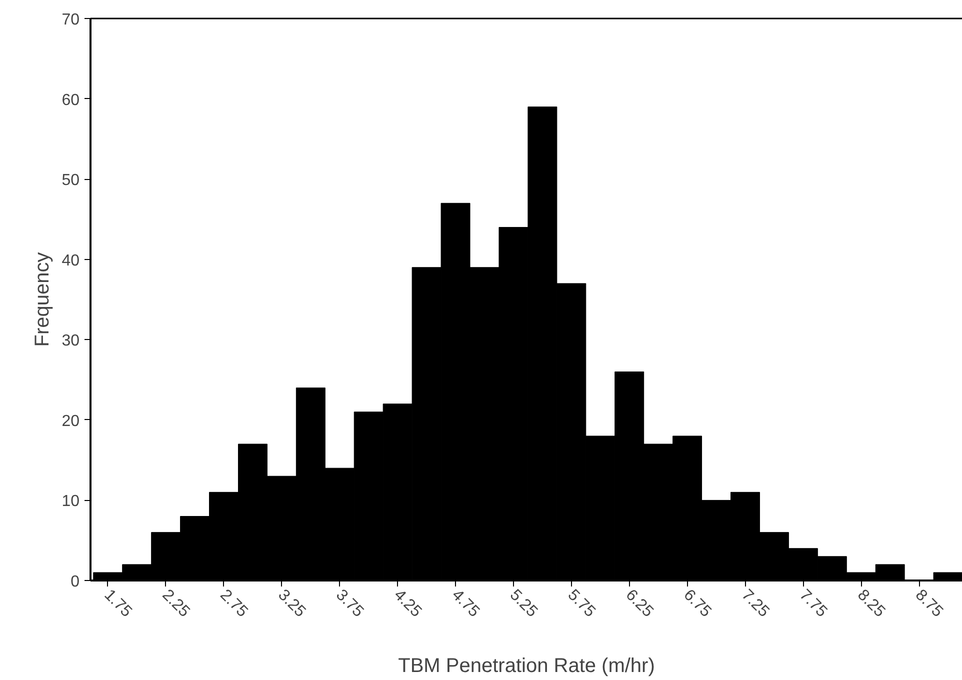  What do you see at coordinates (175, 603) in the screenshot?
I see `x-tick-label: 2.25` at bounding box center [175, 603].